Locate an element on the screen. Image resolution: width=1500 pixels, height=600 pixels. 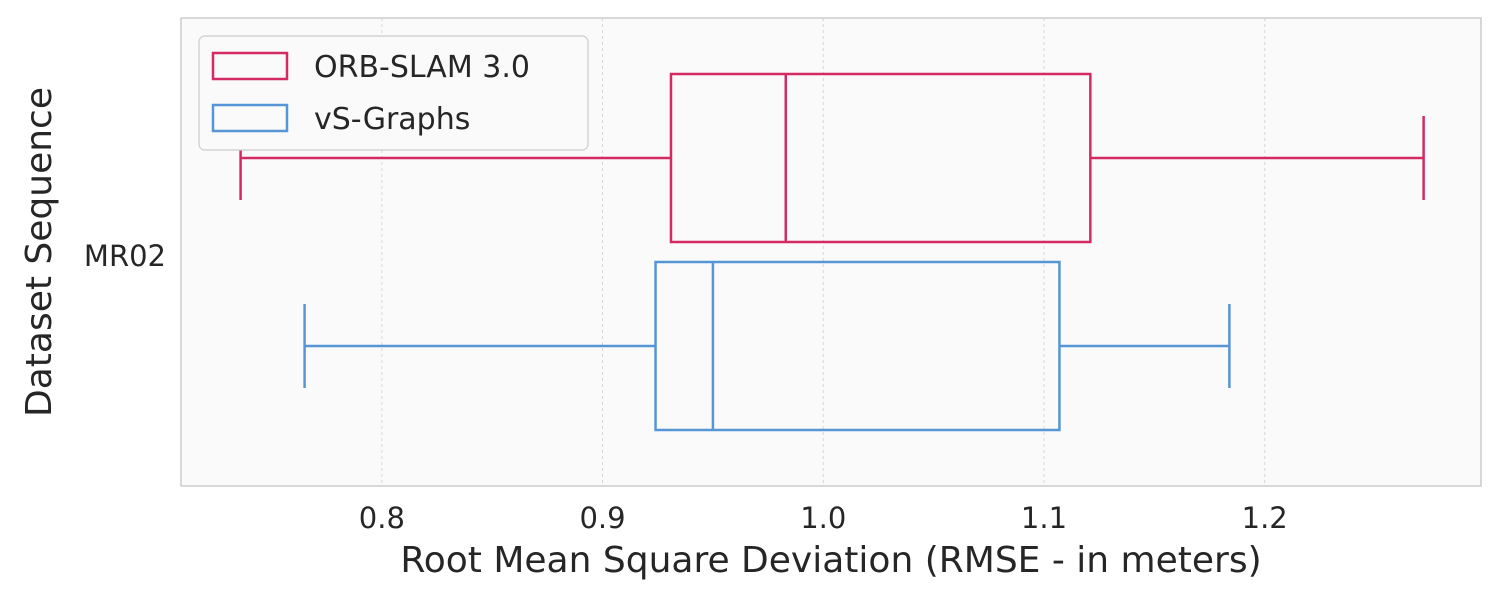
x-tick-label: 1.1 is located at coordinates (1044, 518).